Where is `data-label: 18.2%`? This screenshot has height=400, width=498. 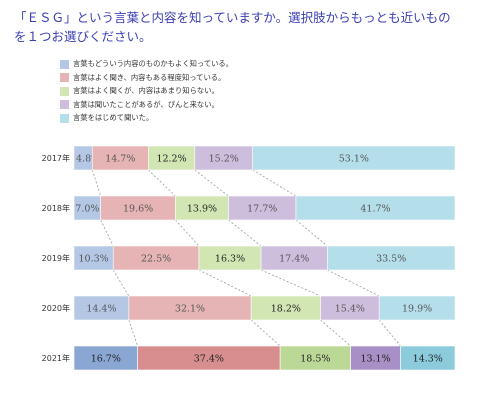 data-label: 18.2% is located at coordinates (286, 309).